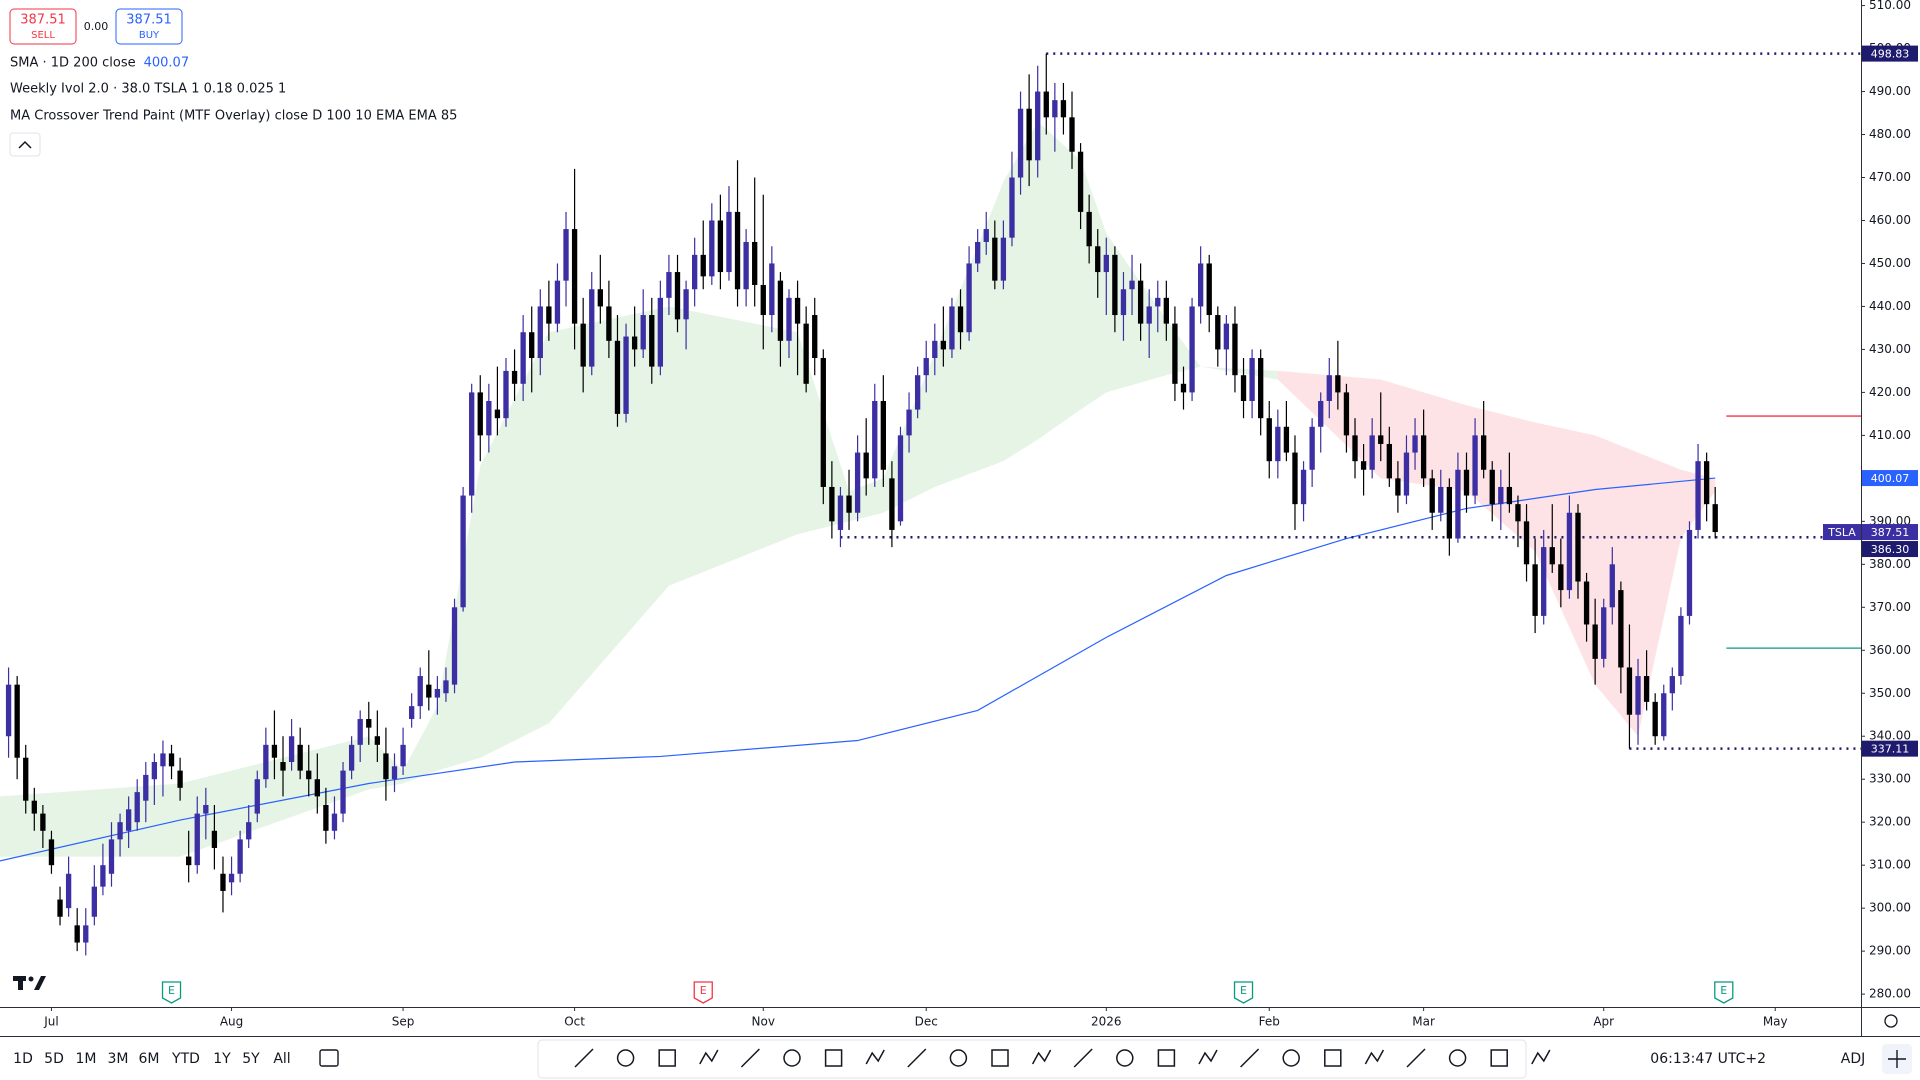  I want to click on x-tick-label: Jul, so click(50, 1022).